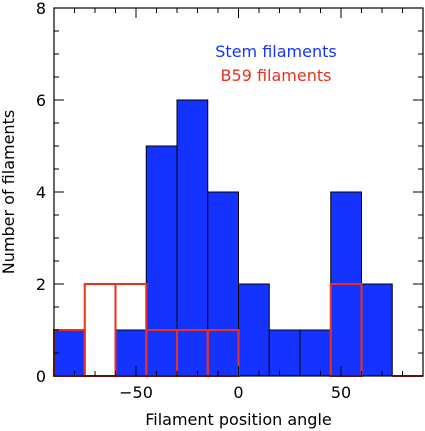 This screenshot has height=431, width=425. Describe the element at coordinates (238, 419) in the screenshot. I see `x-axis-label: Filament position angle` at that location.